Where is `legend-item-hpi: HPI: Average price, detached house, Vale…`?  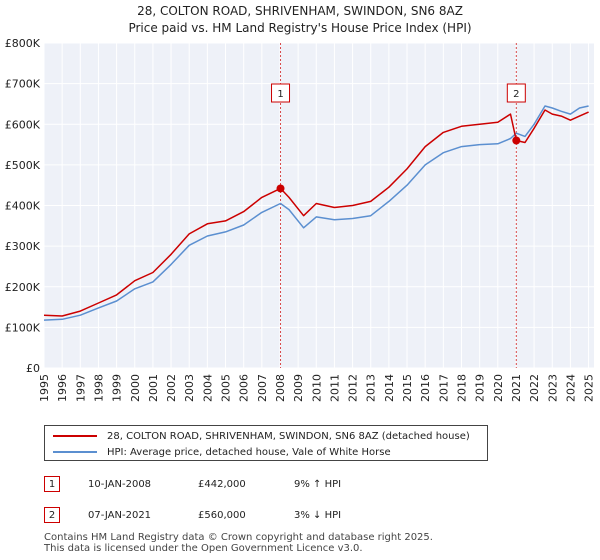
legend-item-hpi: HPI: Average price, detached house, Vale… is located at coordinates (222, 452).